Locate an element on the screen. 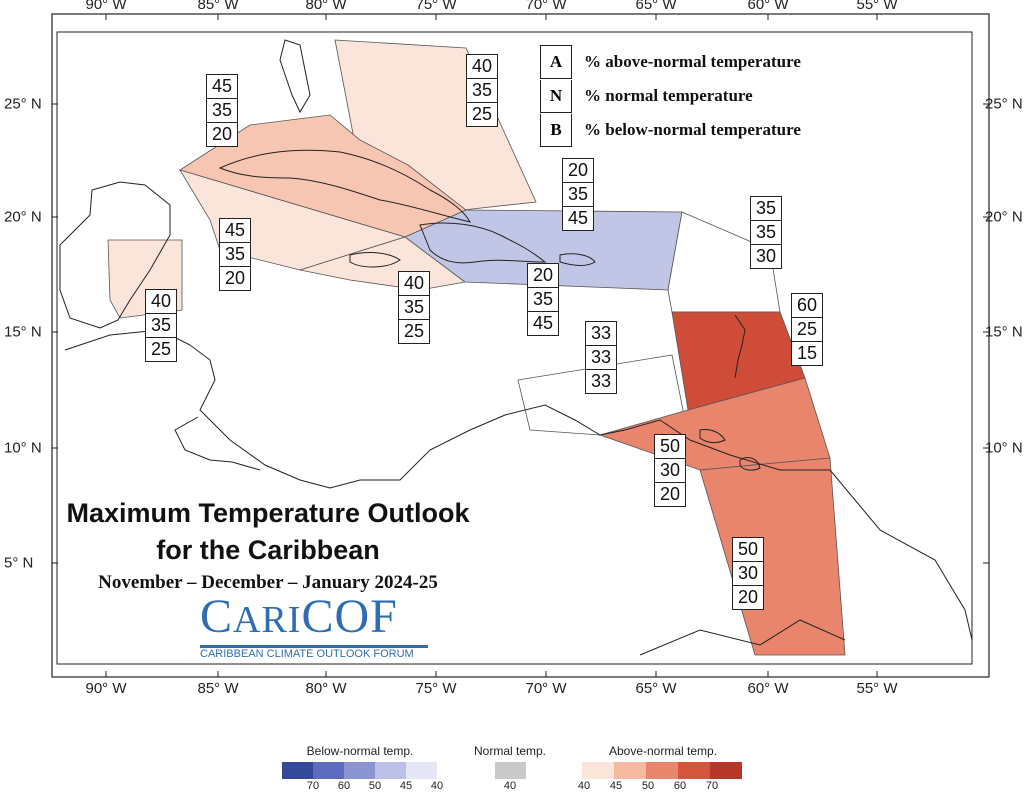  lat-label-right: 20° N is located at coordinates (1004, 217).